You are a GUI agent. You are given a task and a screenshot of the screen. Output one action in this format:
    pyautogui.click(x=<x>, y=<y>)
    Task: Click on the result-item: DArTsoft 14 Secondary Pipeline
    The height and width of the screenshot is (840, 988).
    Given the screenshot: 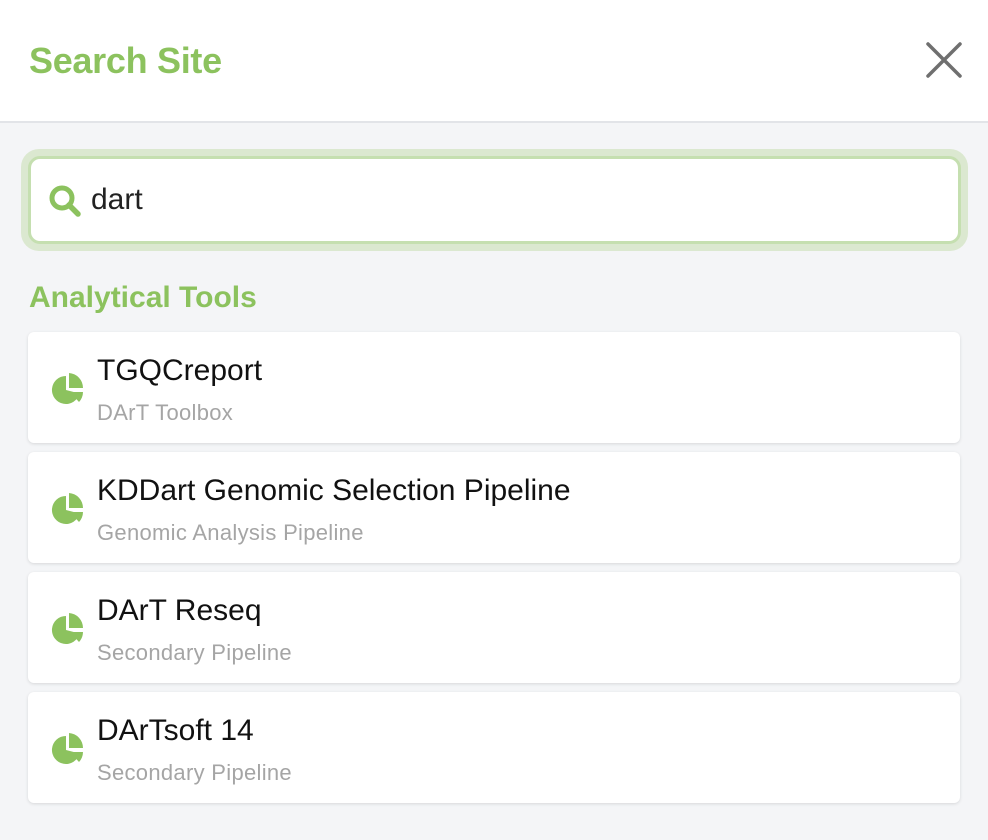 What is the action you would take?
    pyautogui.click(x=494, y=747)
    